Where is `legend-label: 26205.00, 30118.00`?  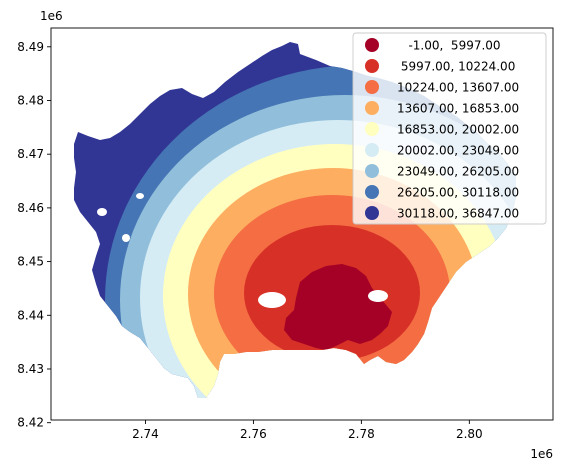 legend-label: 26205.00, 30118.00 is located at coordinates (458, 193).